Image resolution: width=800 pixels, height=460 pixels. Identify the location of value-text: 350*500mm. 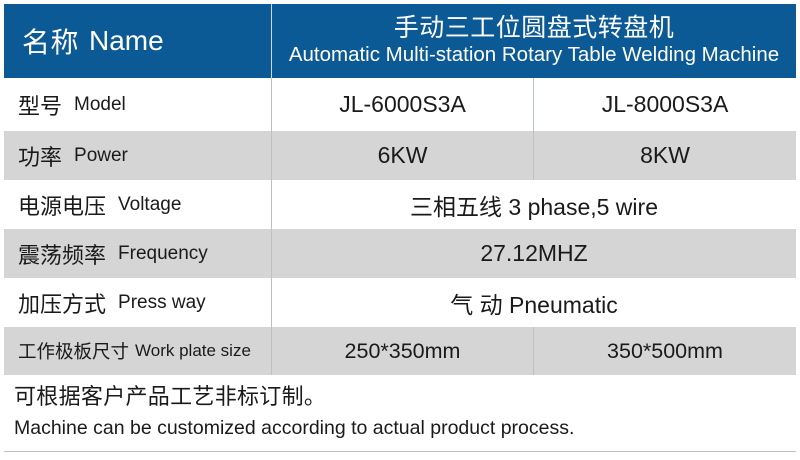
(665, 350).